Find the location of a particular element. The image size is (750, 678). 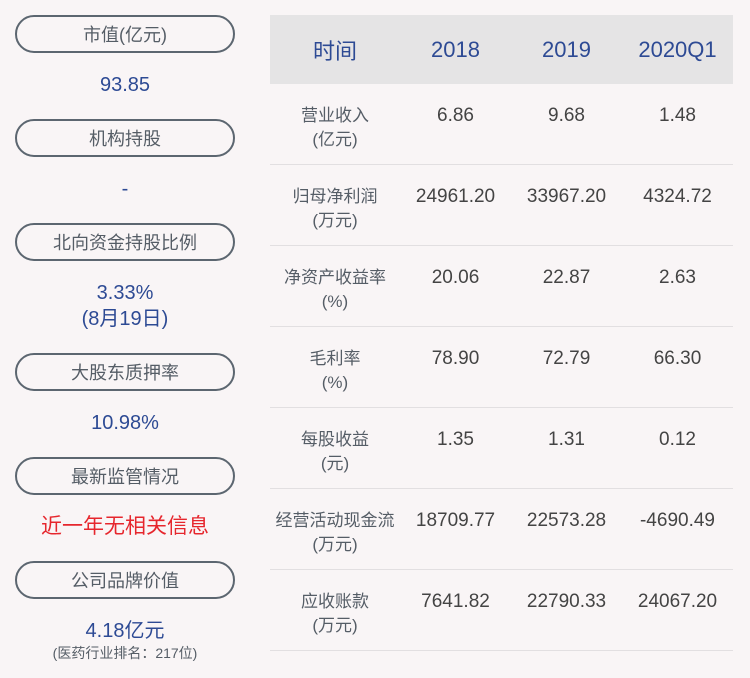

cell-value: -4690.49 is located at coordinates (677, 520).